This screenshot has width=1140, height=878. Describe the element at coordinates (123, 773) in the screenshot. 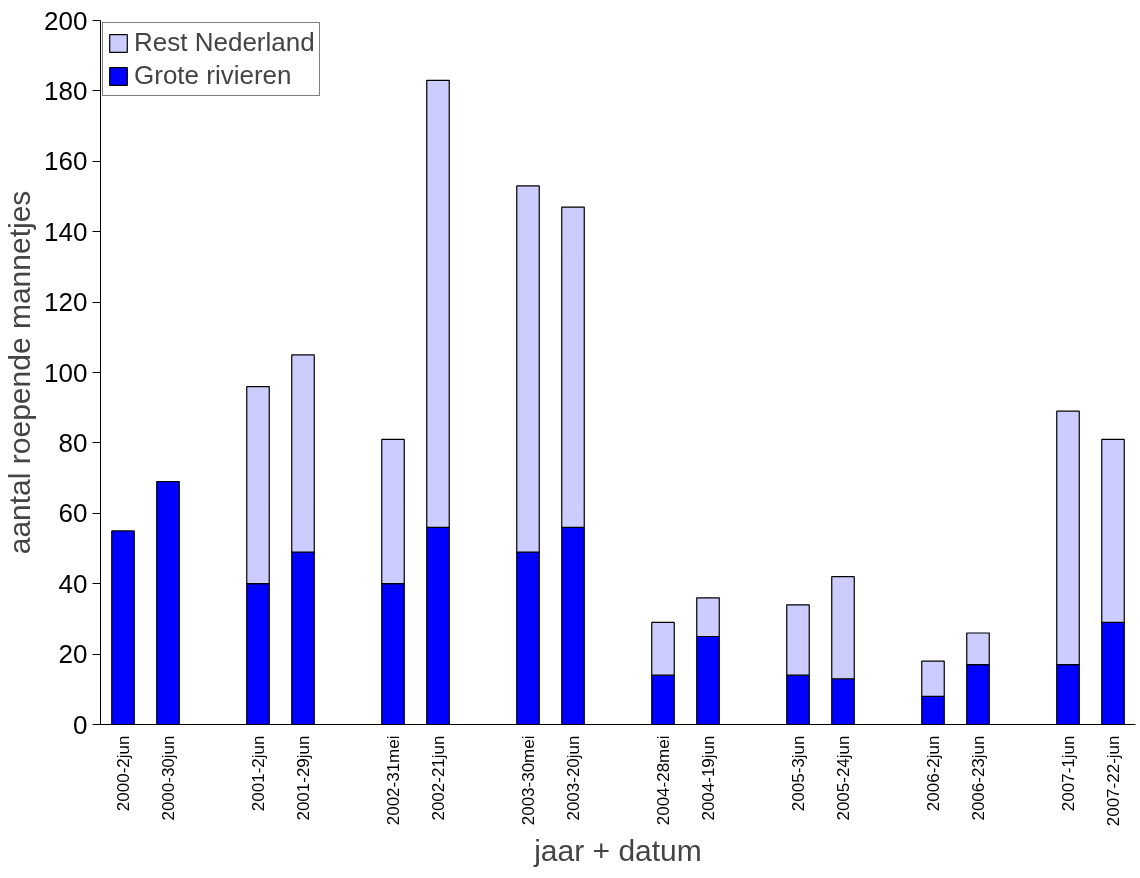

I see `x-tick-label: 2000-2jun` at that location.